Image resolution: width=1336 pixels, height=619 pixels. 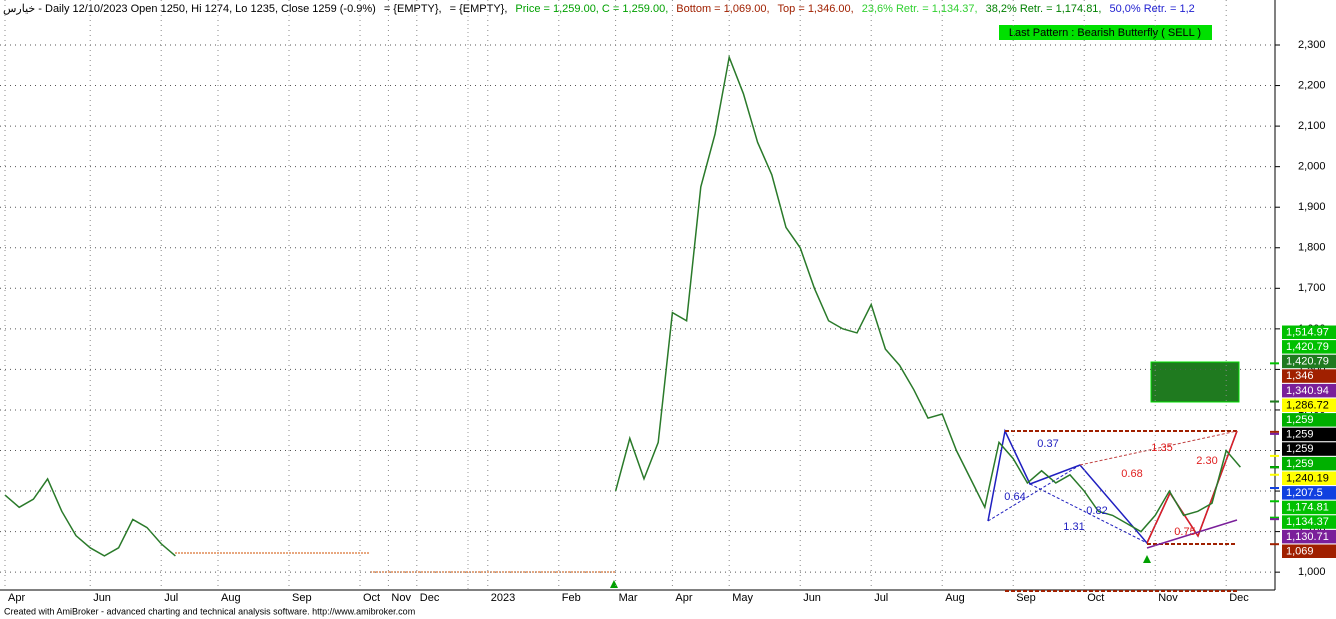 What do you see at coordinates (1151, 9) in the screenshot?
I see `header-segment: 50,0% Retr. = 1,2` at bounding box center [1151, 9].